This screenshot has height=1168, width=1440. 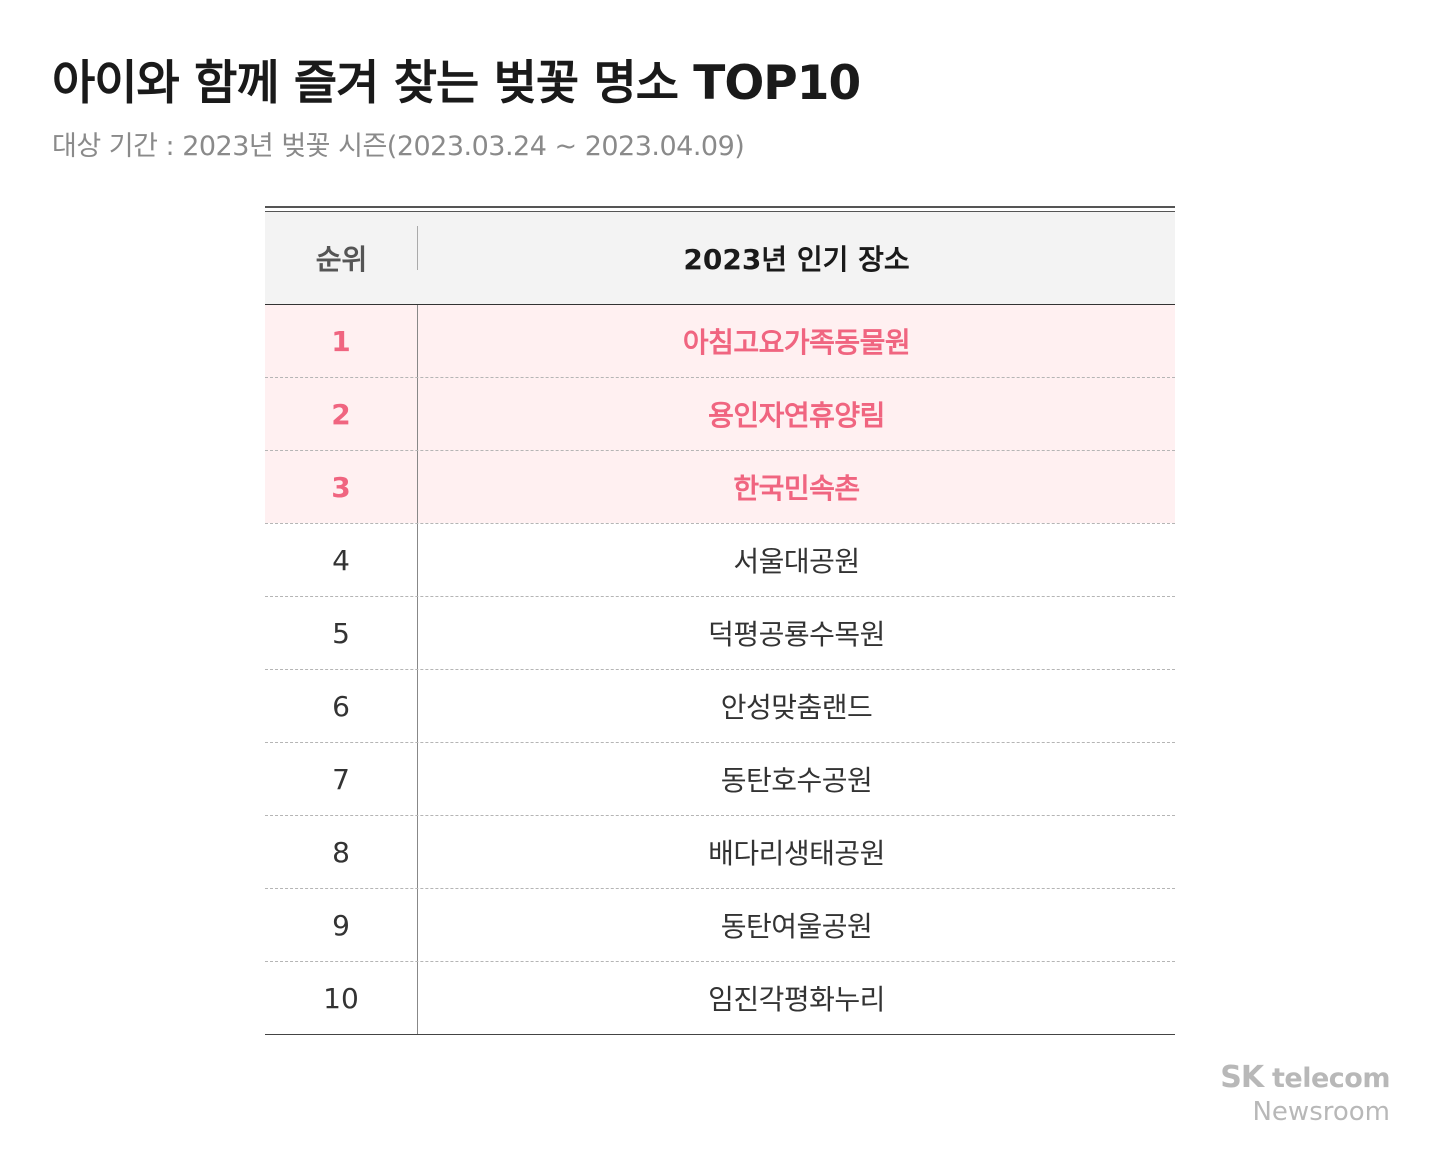 What do you see at coordinates (720, 559) in the screenshot?
I see `table-row: 4 서울대공원` at bounding box center [720, 559].